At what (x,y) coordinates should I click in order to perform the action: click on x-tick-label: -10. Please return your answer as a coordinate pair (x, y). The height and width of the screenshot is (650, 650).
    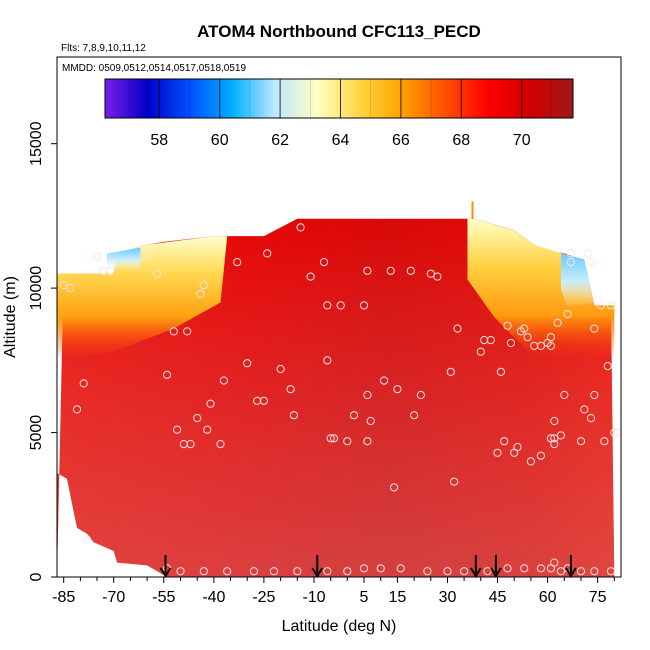
    Looking at the image, I should click on (313, 597).